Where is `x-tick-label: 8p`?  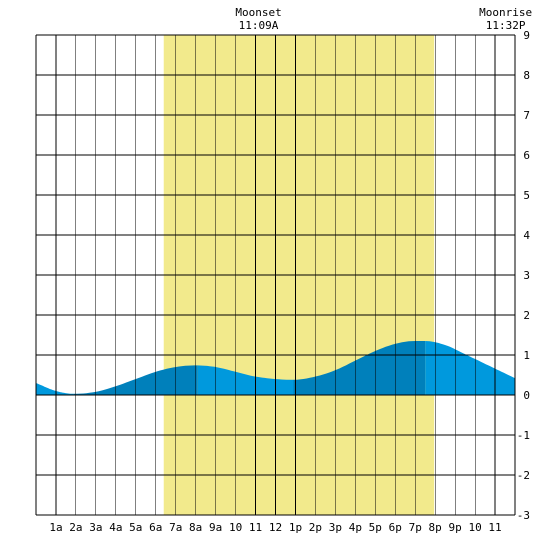 x-tick-label: 8p is located at coordinates (435, 527).